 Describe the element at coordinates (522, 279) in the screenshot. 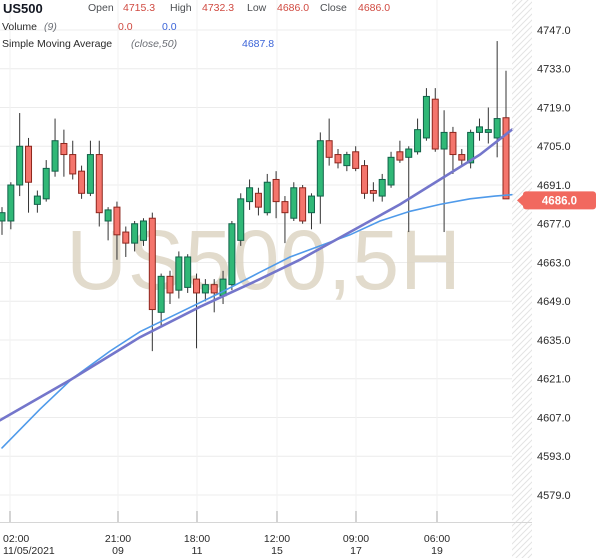

I see `out-of-range-hatch` at that location.